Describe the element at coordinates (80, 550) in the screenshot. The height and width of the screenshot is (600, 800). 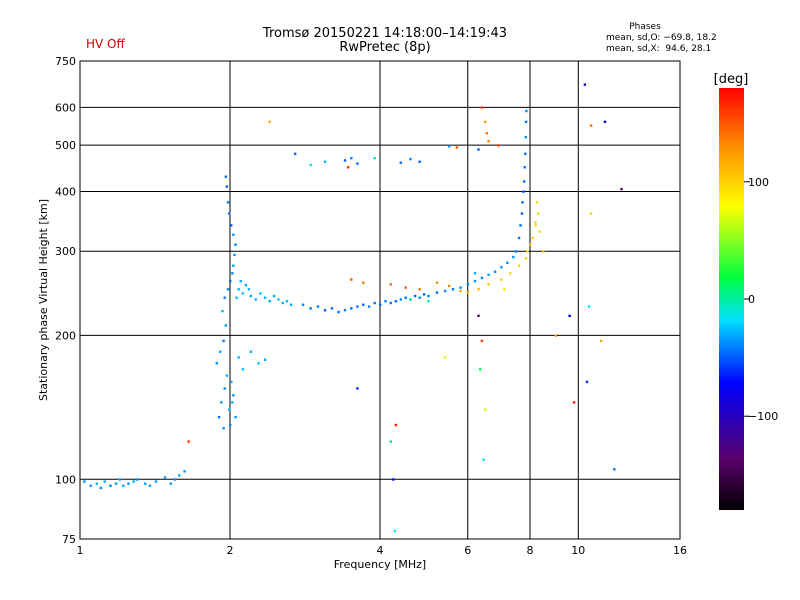
I see `x-tick-label: 1` at that location.